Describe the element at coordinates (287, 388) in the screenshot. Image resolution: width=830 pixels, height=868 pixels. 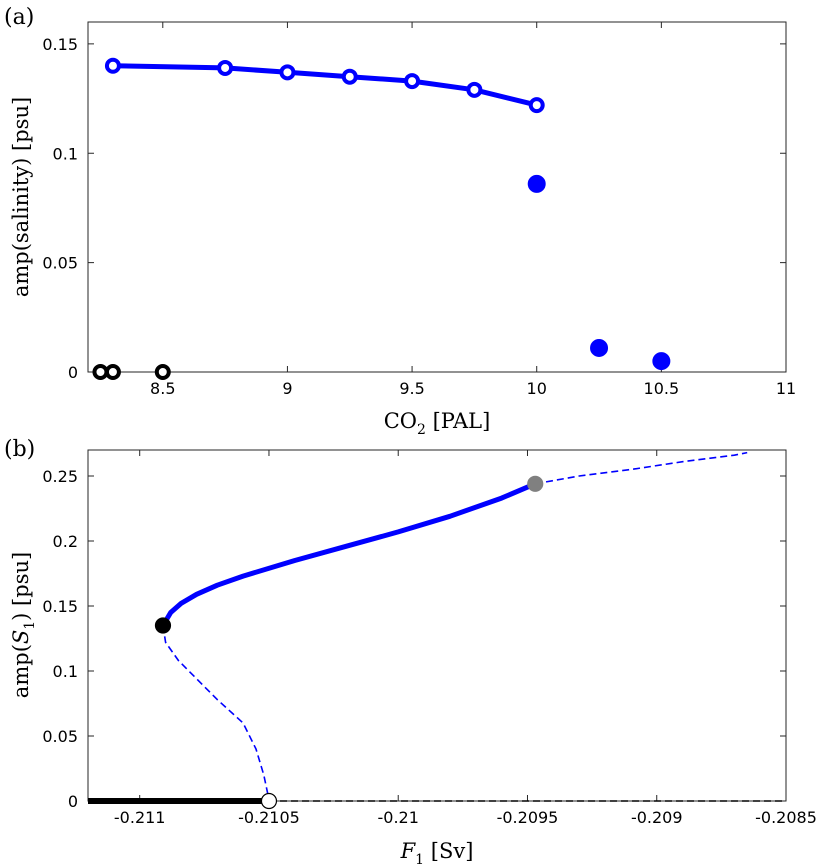
I see `x-tick-label: 9` at that location.